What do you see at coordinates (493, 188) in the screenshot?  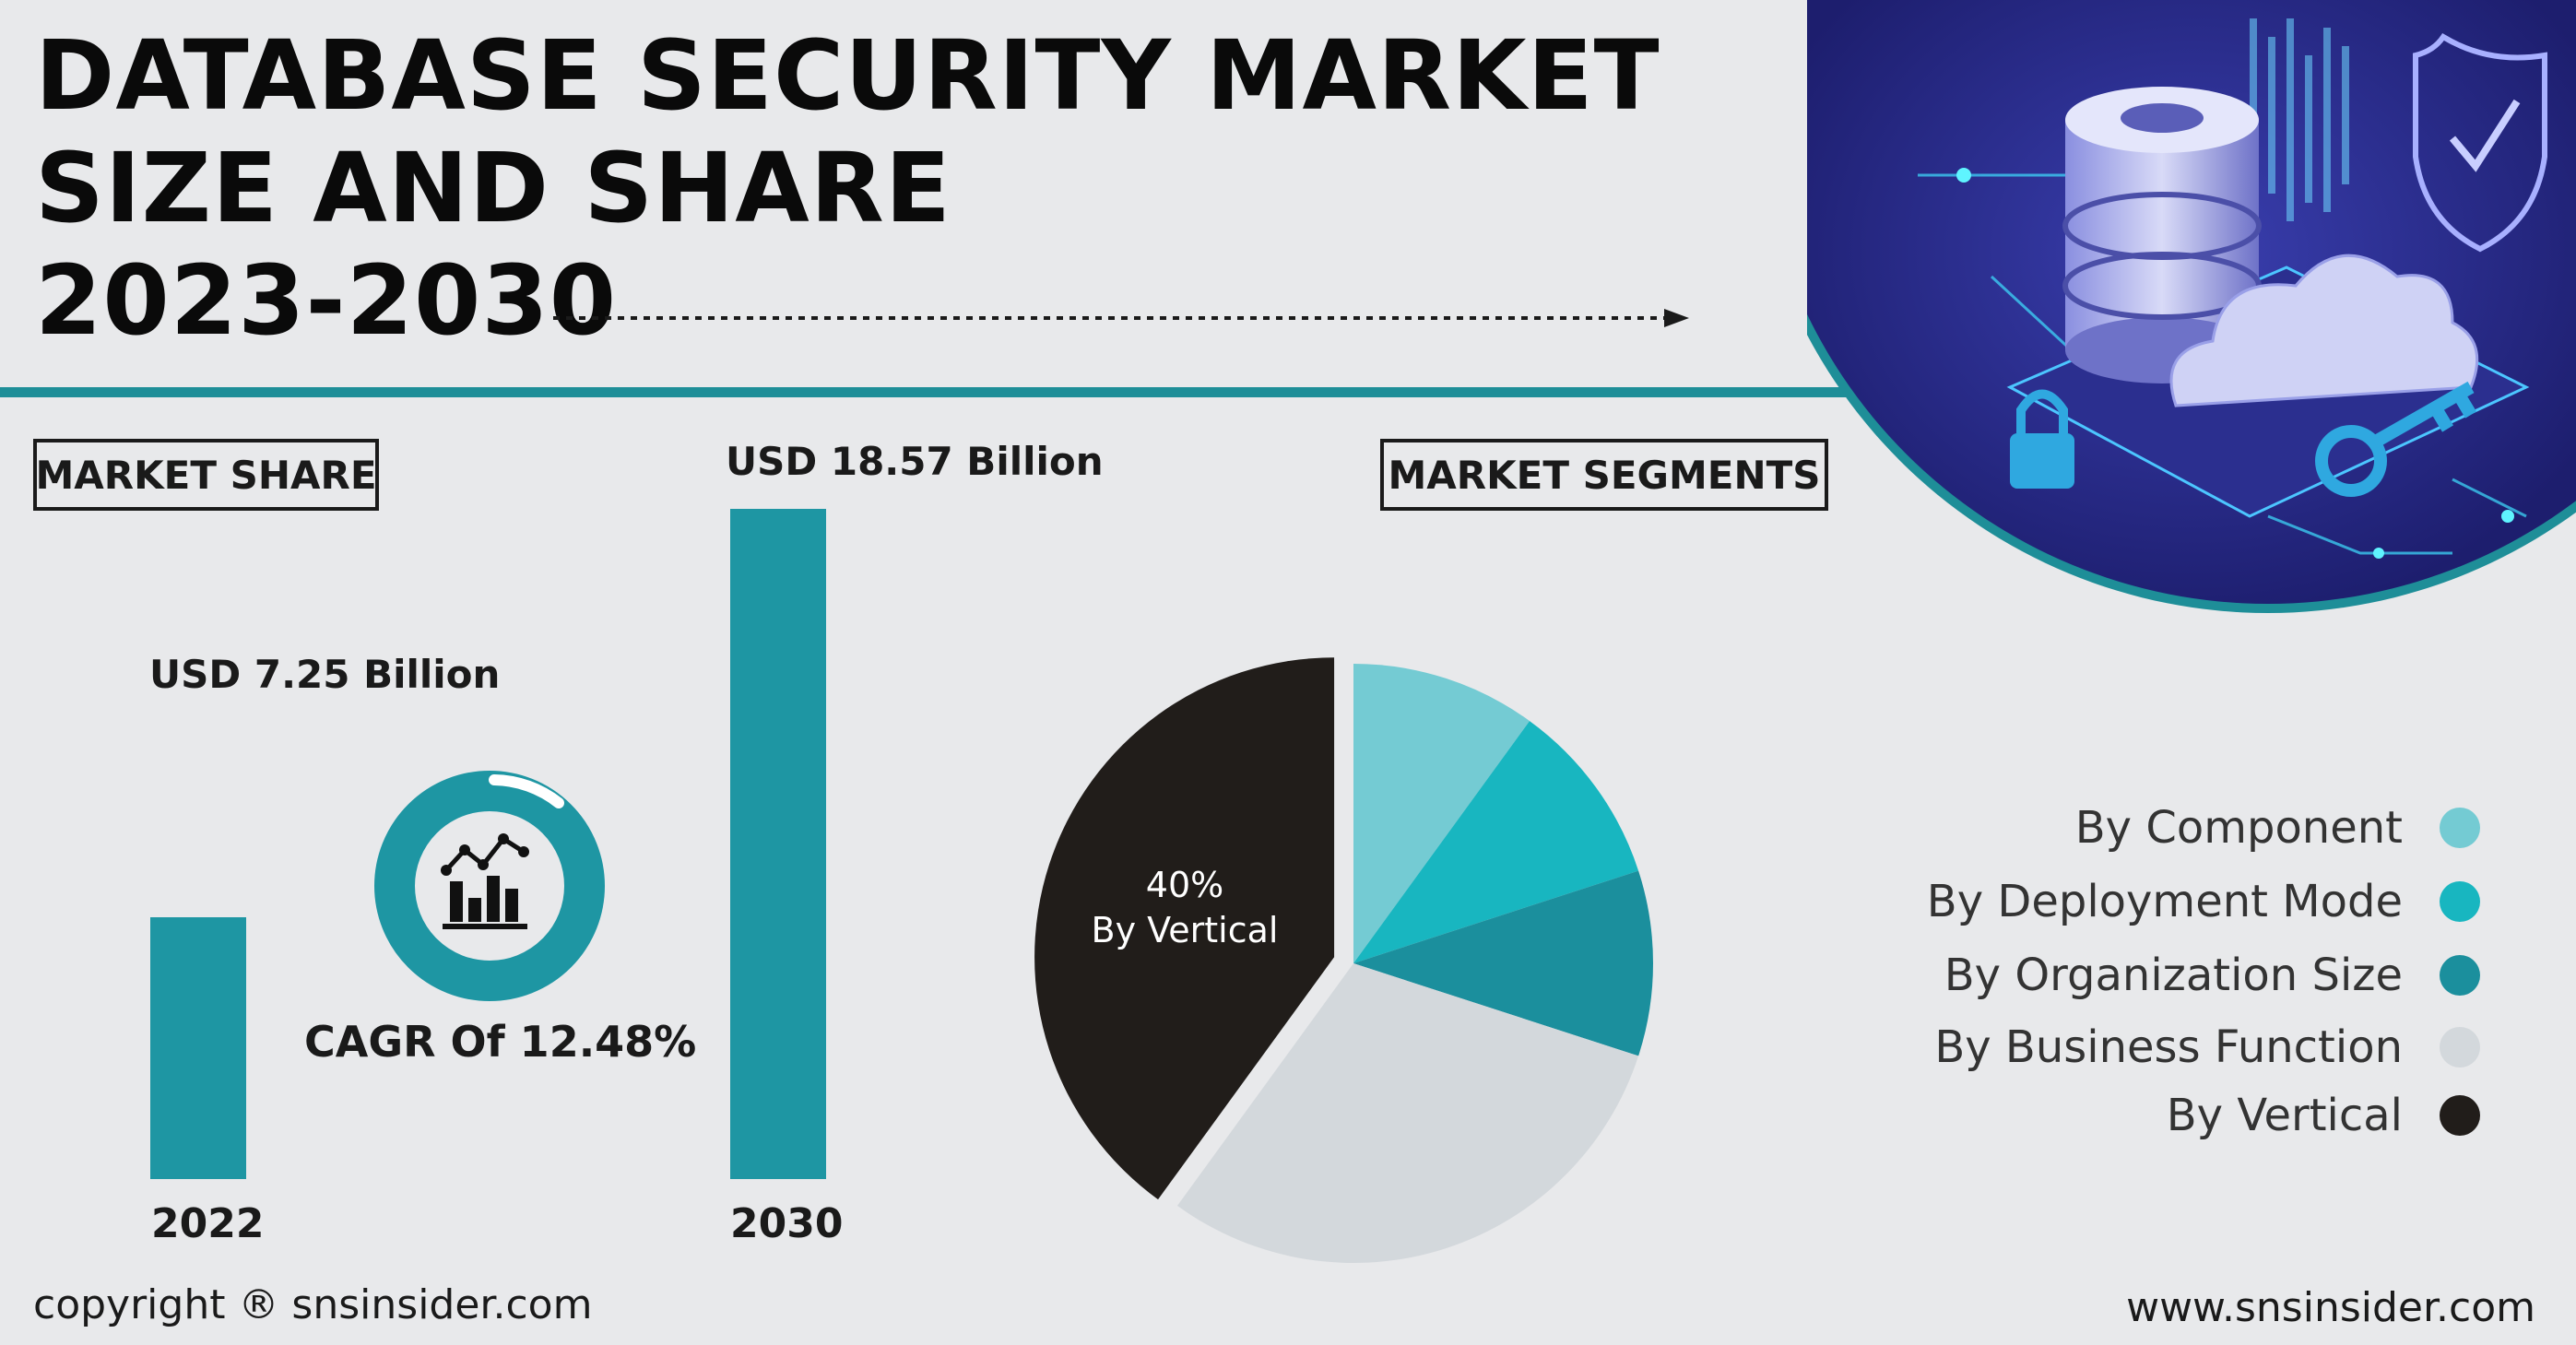 I see `title-line-2: SIZE AND SHARE` at bounding box center [493, 188].